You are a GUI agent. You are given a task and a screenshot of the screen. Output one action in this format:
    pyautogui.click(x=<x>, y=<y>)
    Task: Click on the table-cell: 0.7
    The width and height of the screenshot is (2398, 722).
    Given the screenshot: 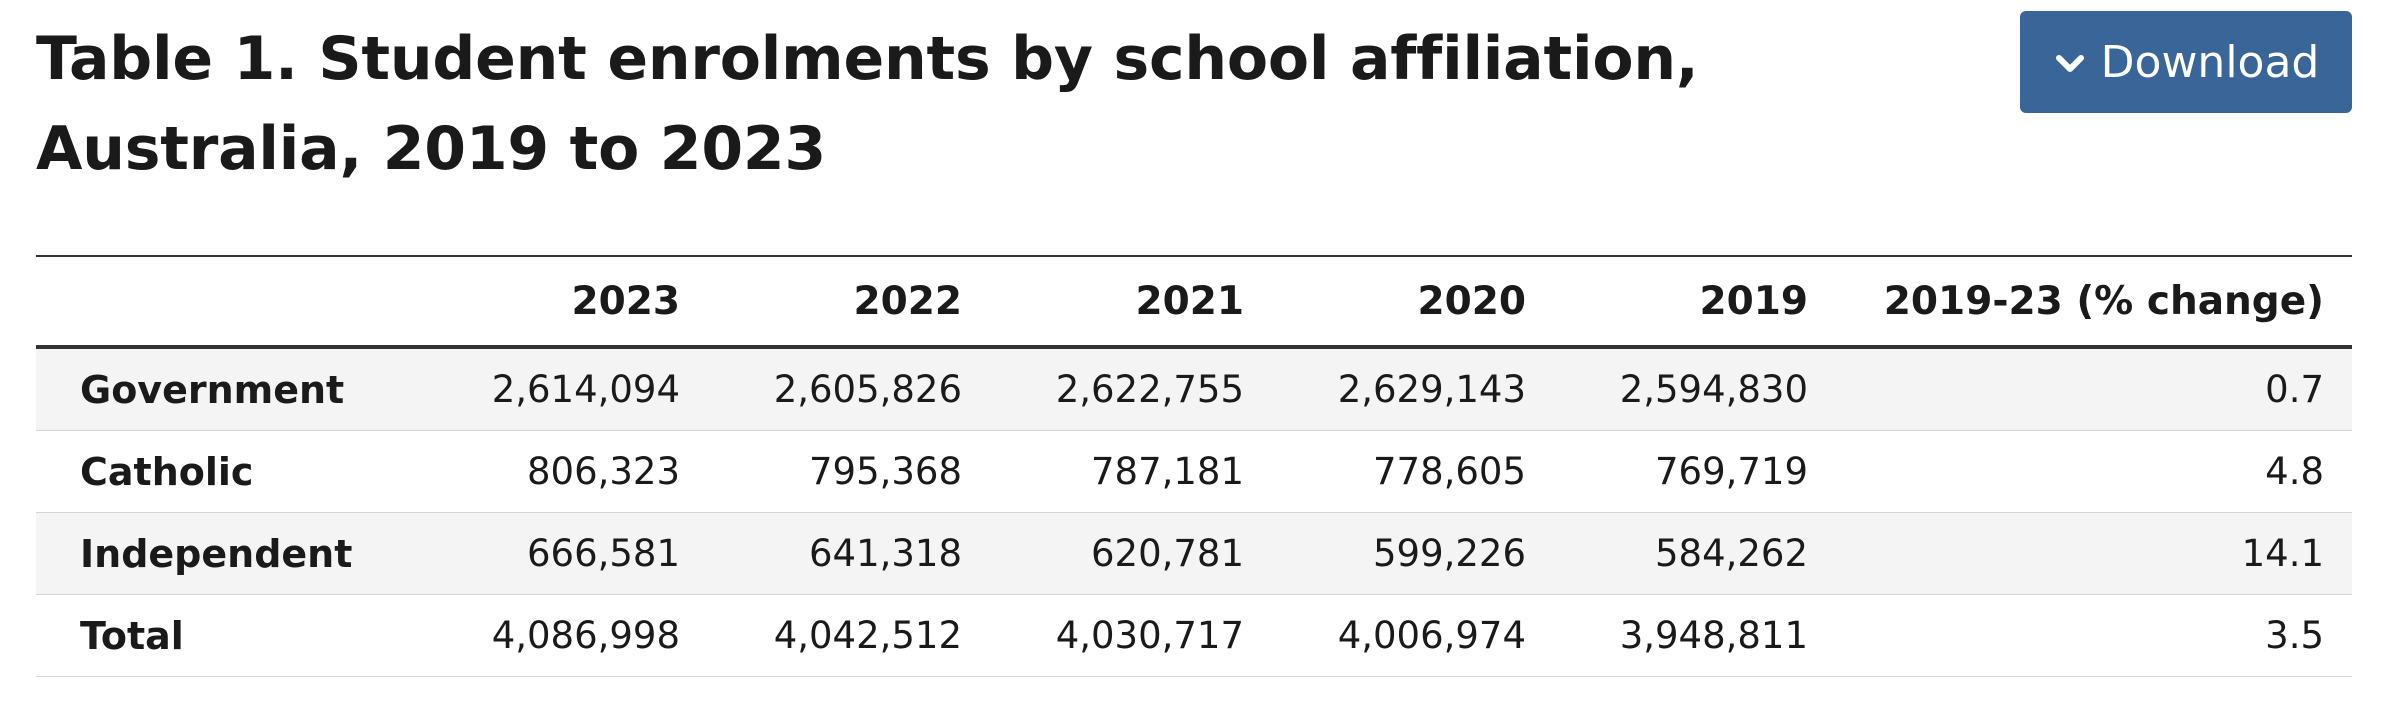 What is the action you would take?
    pyautogui.click(x=2294, y=389)
    